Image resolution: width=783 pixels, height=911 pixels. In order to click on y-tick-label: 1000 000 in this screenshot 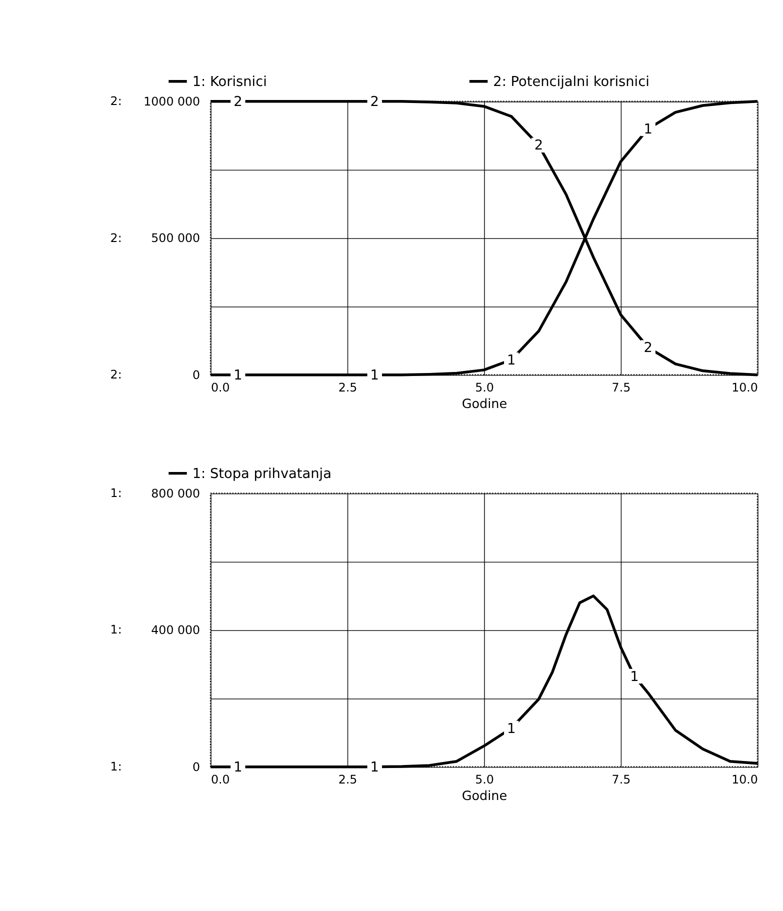, I will do `click(172, 101)`.